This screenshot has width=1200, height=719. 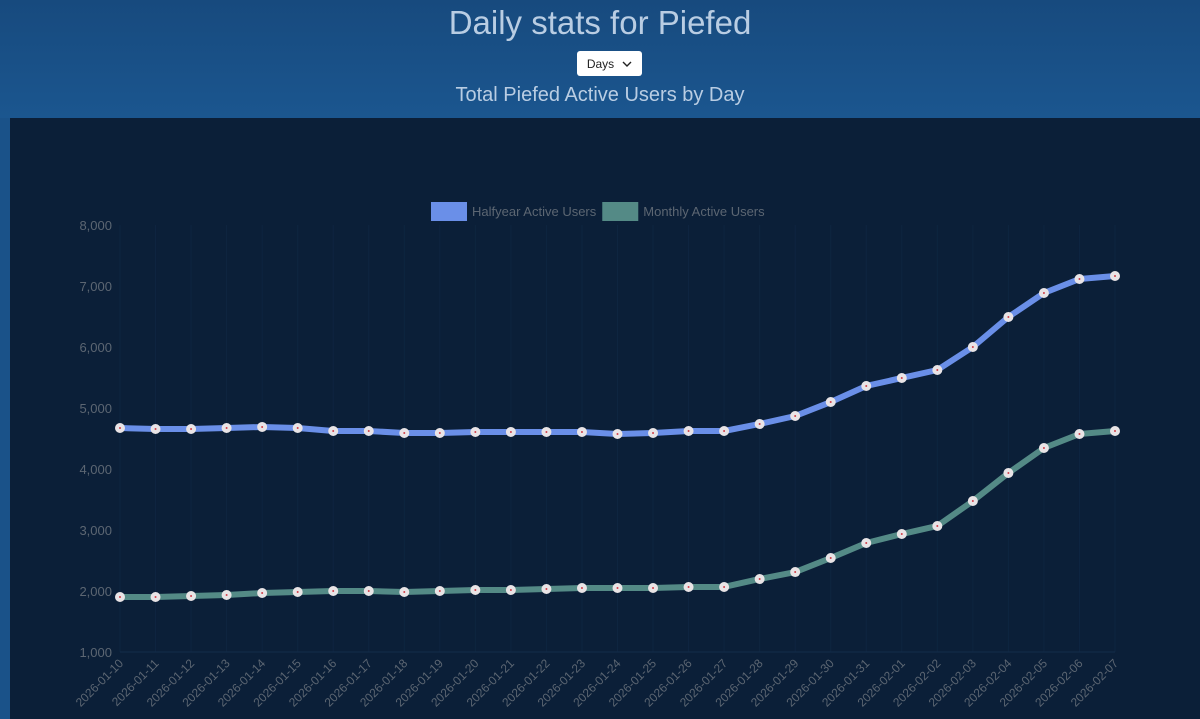 What do you see at coordinates (627, 64) in the screenshot?
I see `chevron-down-icon` at bounding box center [627, 64].